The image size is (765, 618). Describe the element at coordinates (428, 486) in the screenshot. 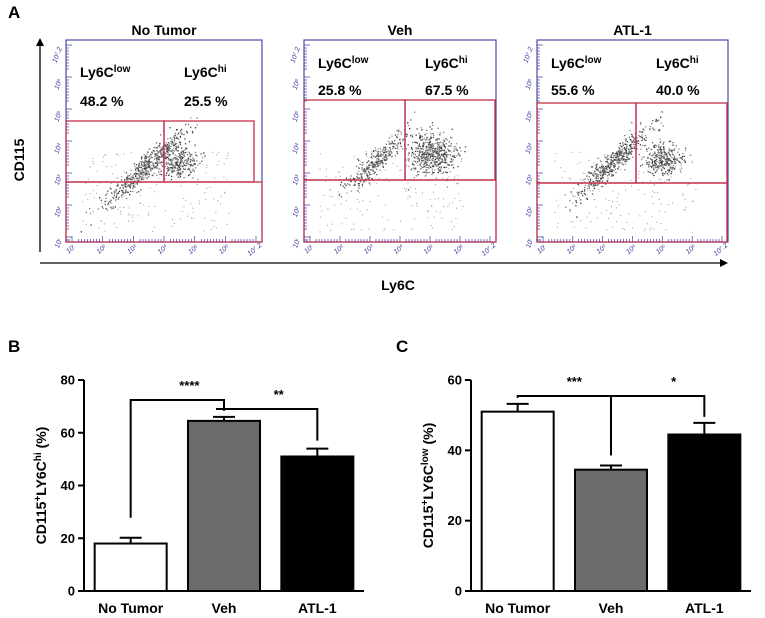

I see `bar-y-axis-title: CD115+LY6Clow (%)` at that location.